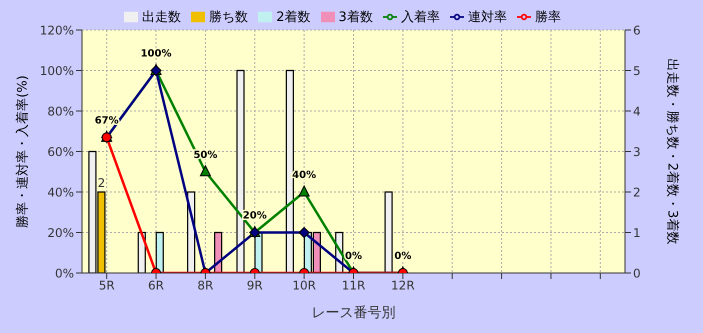 This screenshot has height=333, width=703. Describe the element at coordinates (637, 71) in the screenshot. I see `y2-tick-label: 5` at that location.